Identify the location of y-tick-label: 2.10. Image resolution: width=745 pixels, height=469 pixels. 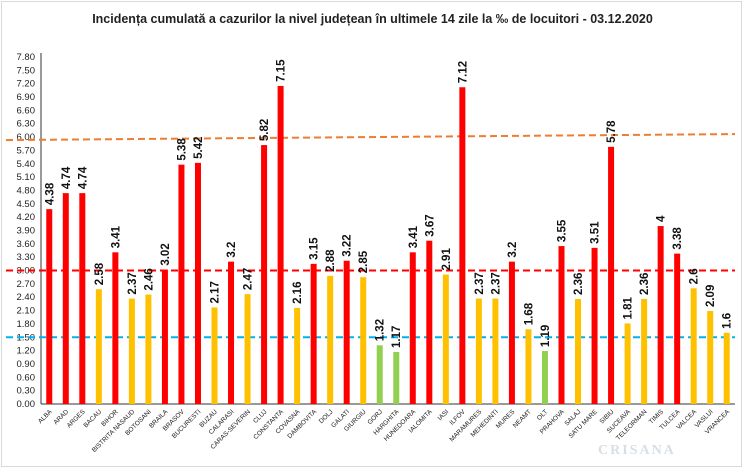
(26, 311).